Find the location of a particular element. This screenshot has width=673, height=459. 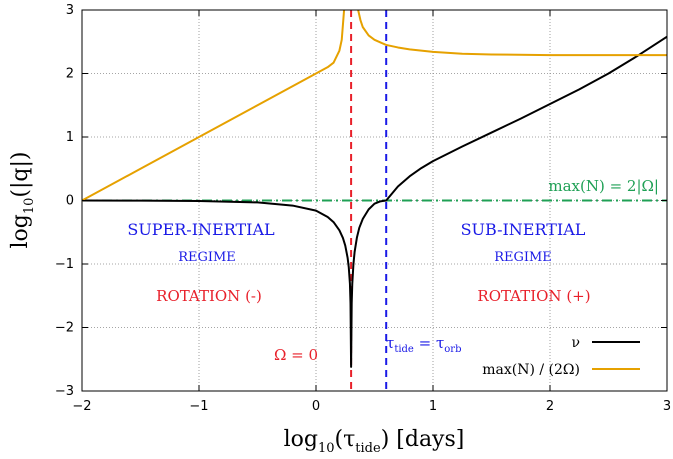

x-label-close: ) [days] is located at coordinates (423, 439).